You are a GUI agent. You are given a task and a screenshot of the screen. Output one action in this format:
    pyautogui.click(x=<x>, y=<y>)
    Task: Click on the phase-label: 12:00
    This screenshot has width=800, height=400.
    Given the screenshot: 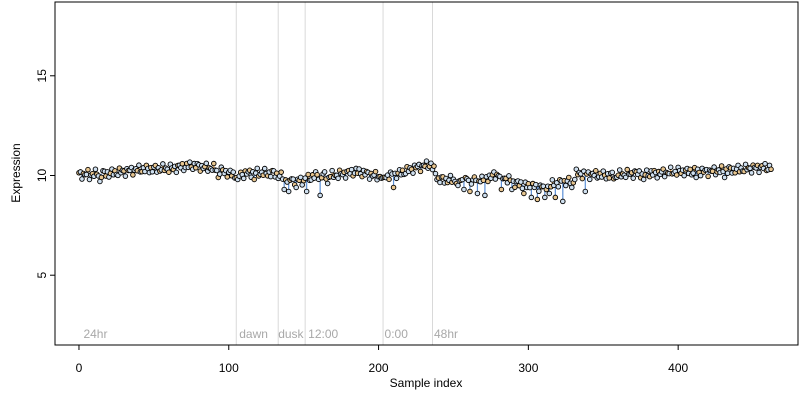 What is the action you would take?
    pyautogui.click(x=323, y=334)
    